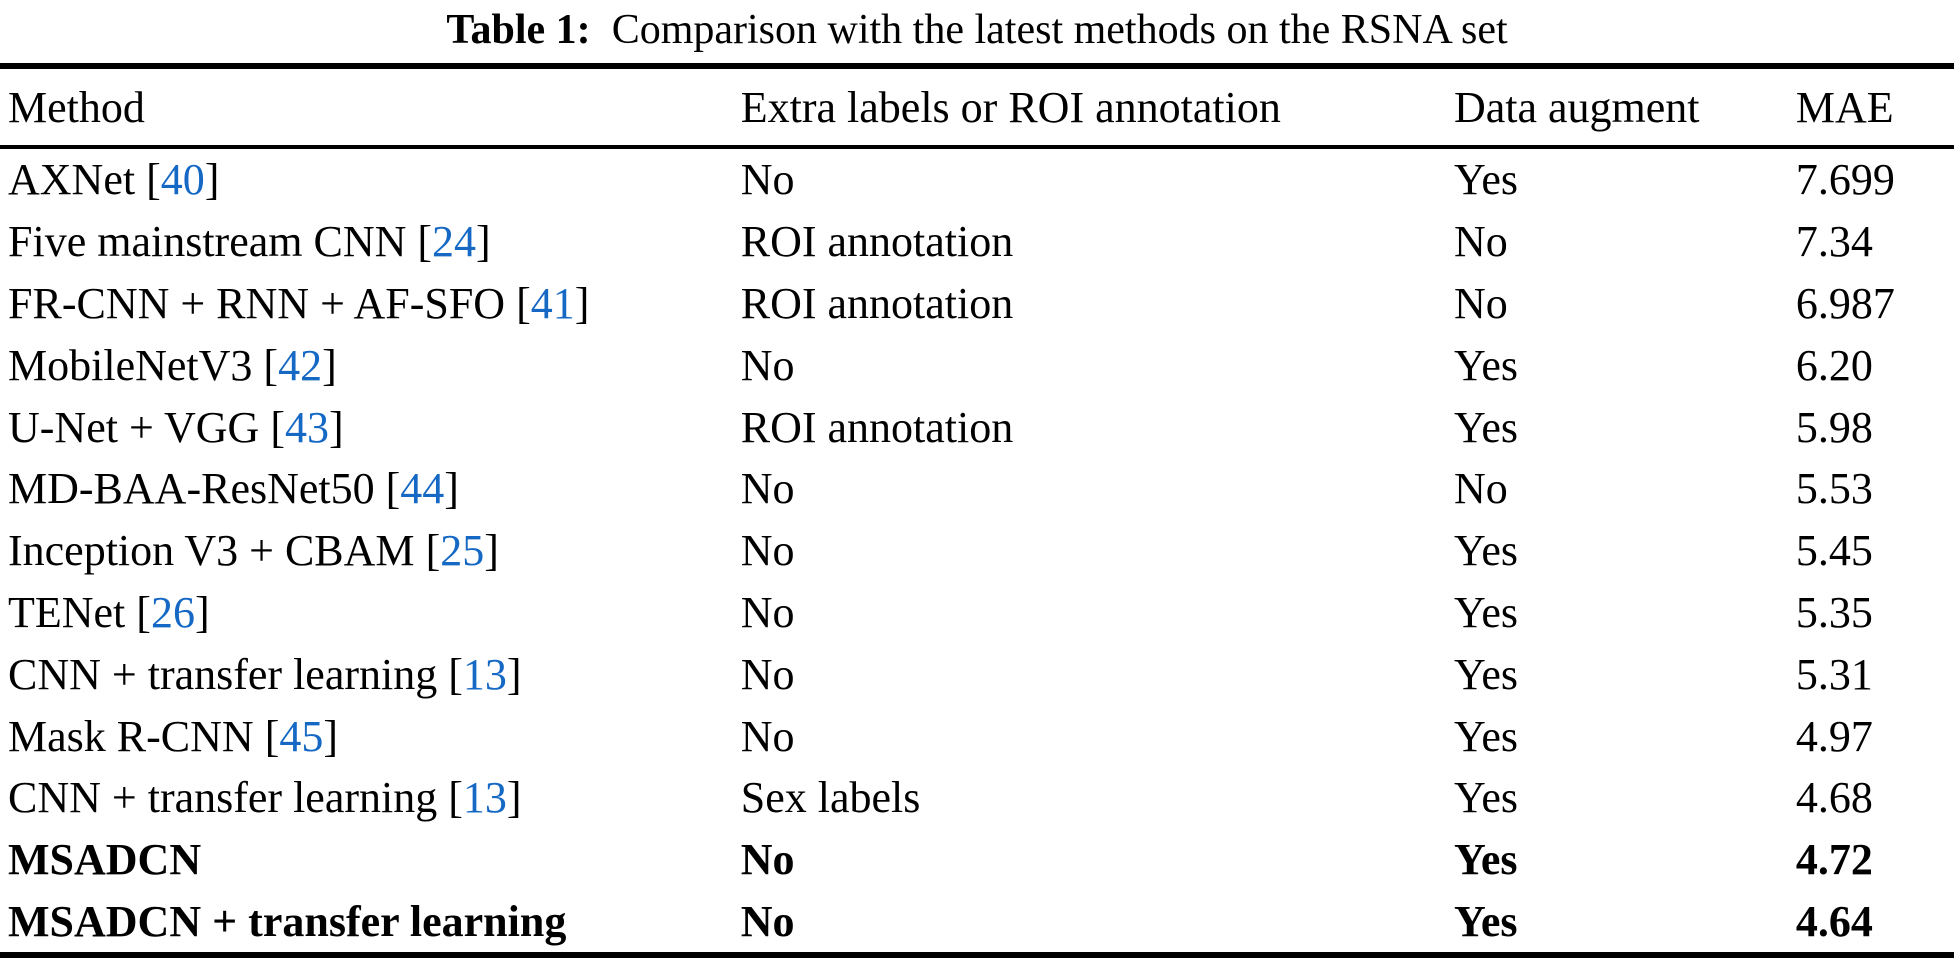  Describe the element at coordinates (977, 365) in the screenshot. I see `table-row: MobileNetV3 [42] No Yes 6.20` at that location.